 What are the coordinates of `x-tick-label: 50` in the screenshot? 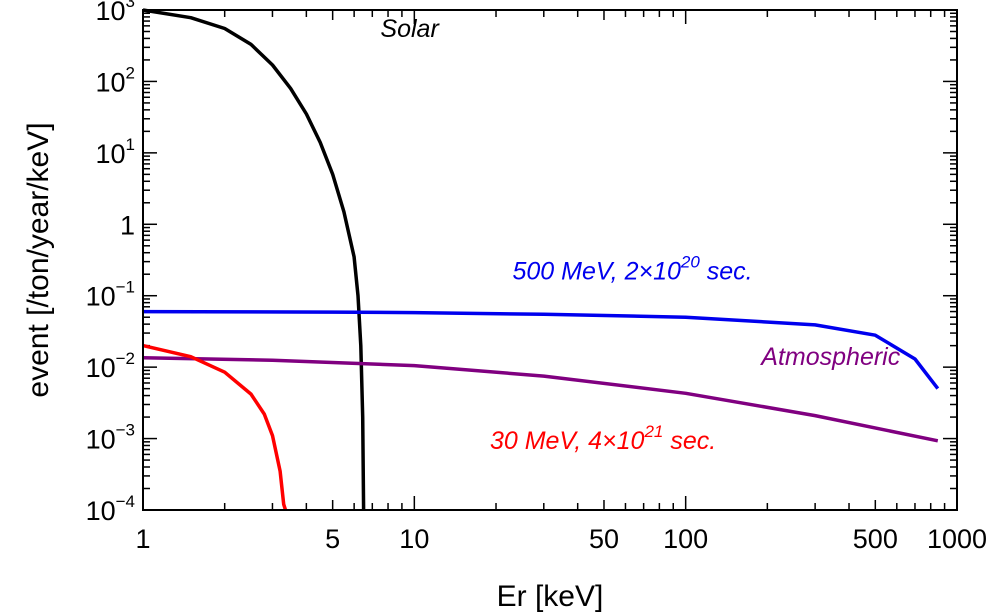 It's located at (604, 539).